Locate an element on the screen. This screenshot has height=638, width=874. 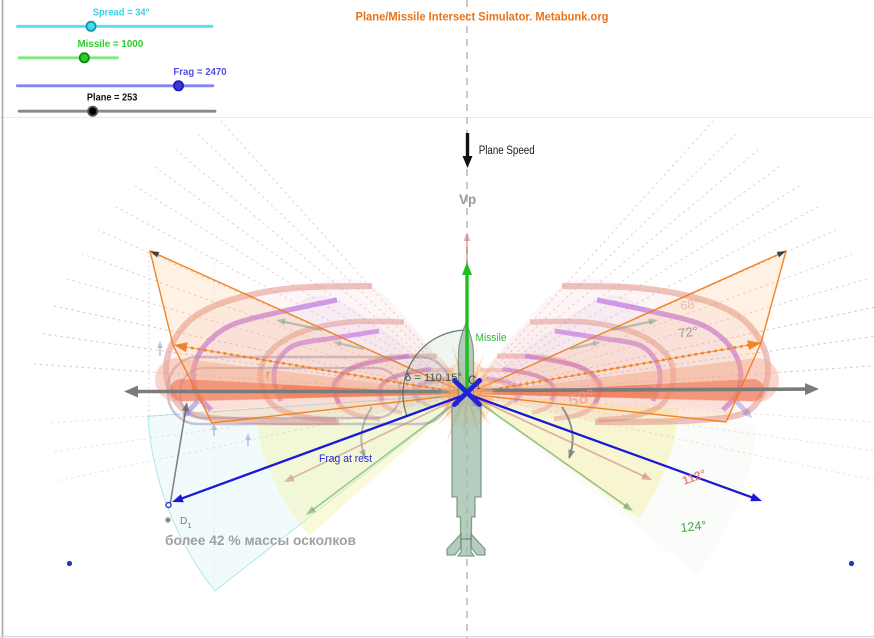
svg-text: Missile = 1000 is located at coordinates (111, 44).